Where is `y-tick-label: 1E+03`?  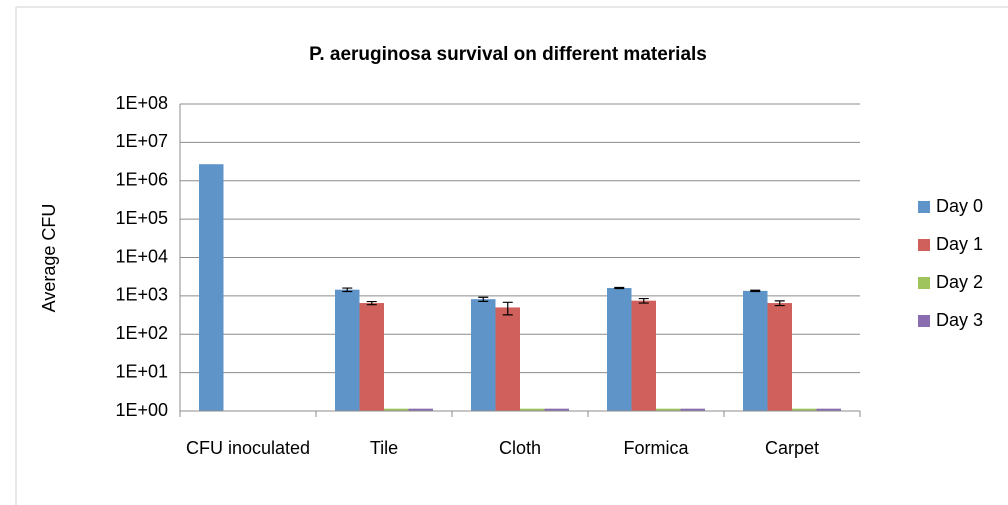 y-tick-label: 1E+03 is located at coordinates (141, 295).